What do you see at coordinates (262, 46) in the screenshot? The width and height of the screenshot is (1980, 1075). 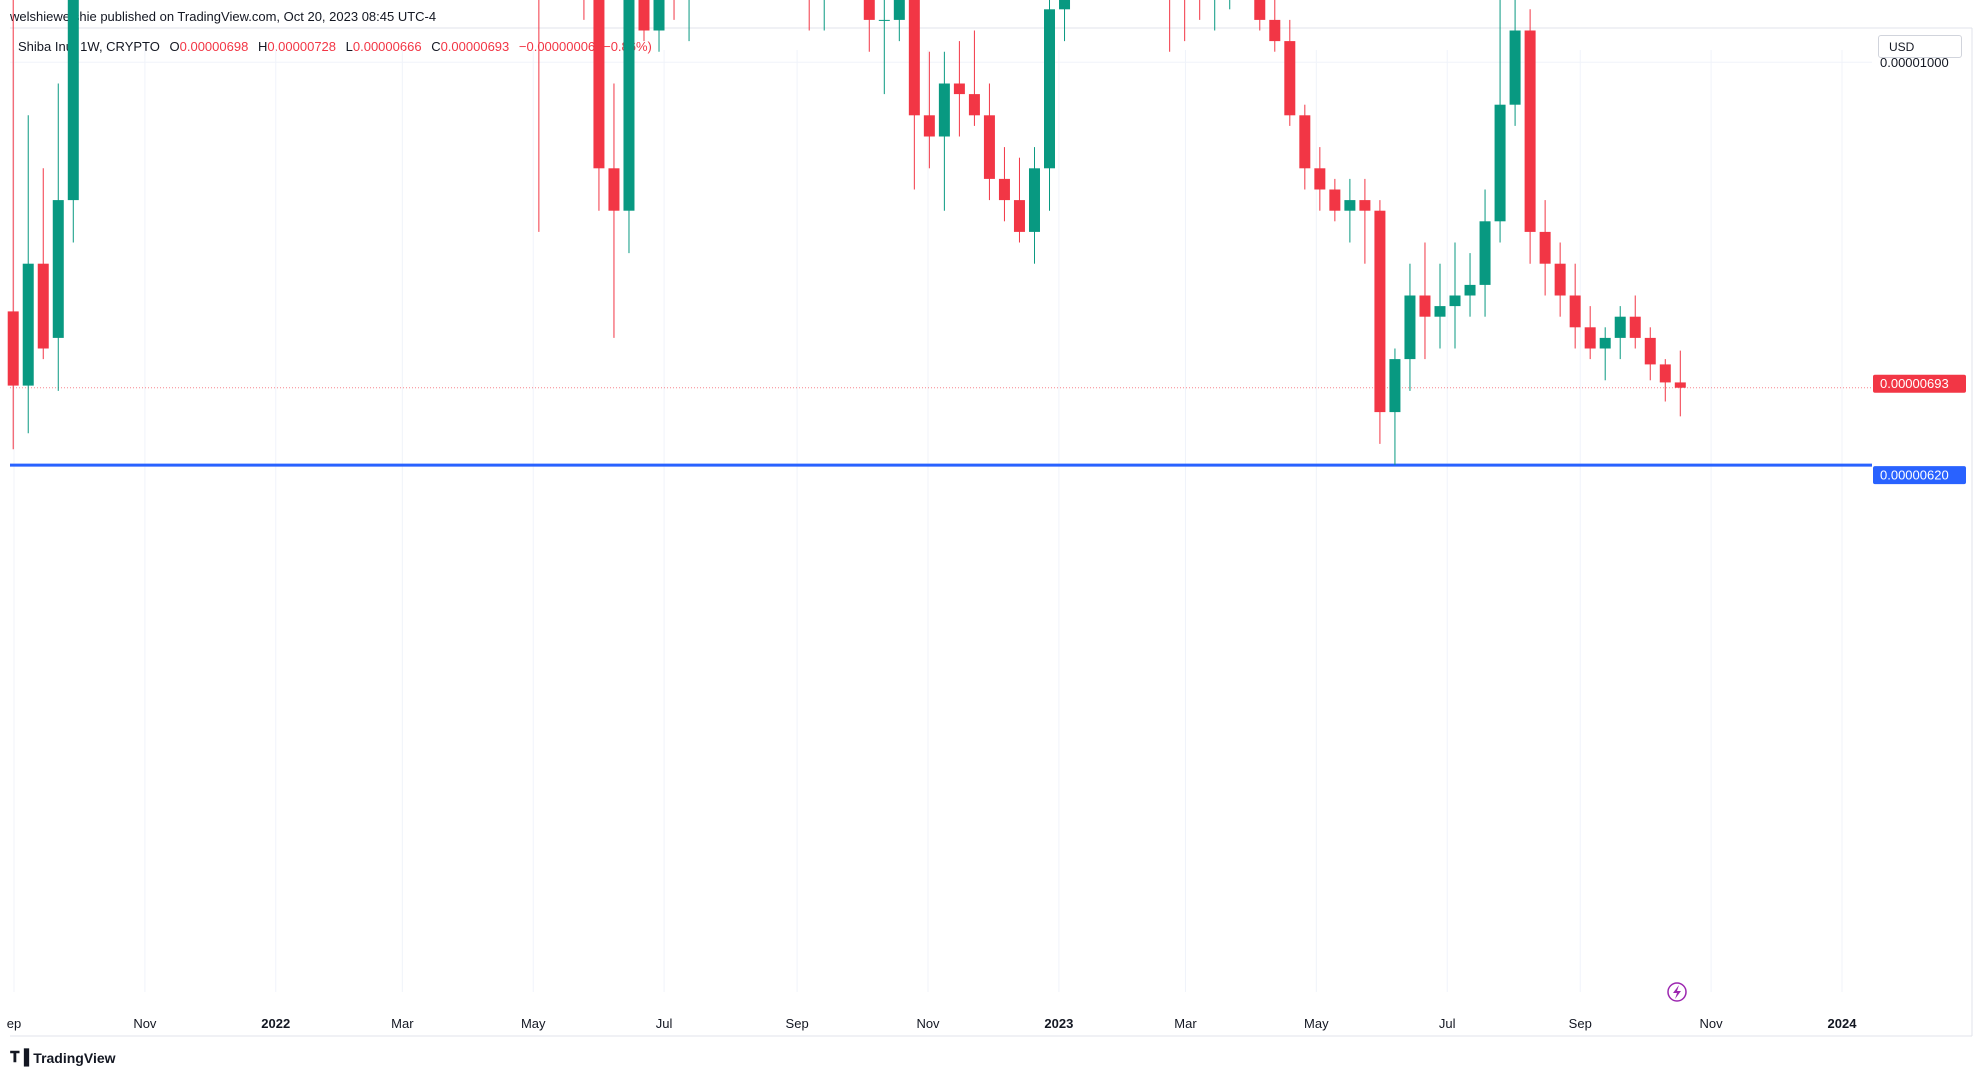 I see `high-label: H` at bounding box center [262, 46].